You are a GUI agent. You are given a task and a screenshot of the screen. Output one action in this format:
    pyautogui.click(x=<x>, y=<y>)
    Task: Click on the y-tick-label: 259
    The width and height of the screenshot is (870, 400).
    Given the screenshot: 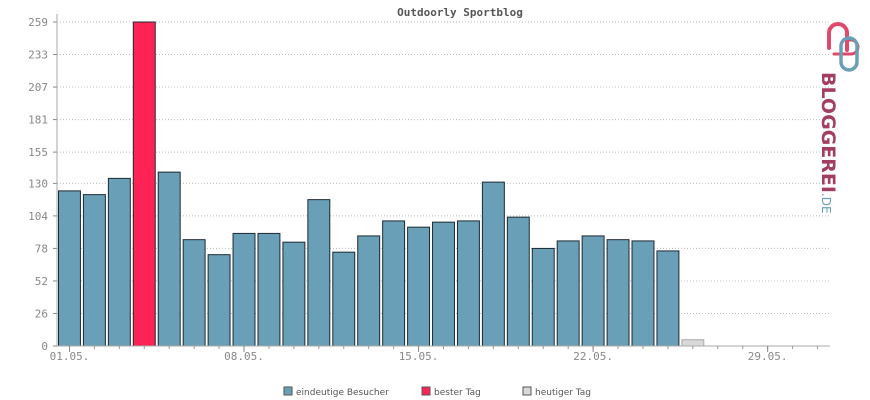 What is the action you would take?
    pyautogui.click(x=38, y=22)
    